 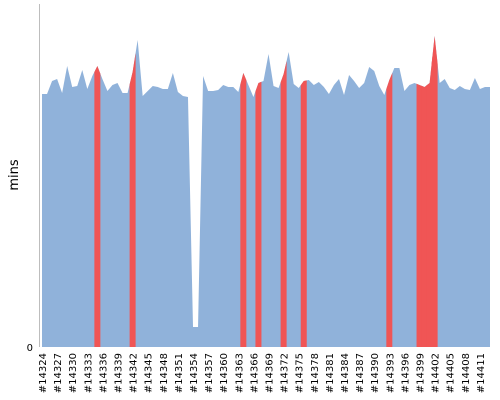 I want to click on x-tick-label: #14327, so click(x=58, y=373).